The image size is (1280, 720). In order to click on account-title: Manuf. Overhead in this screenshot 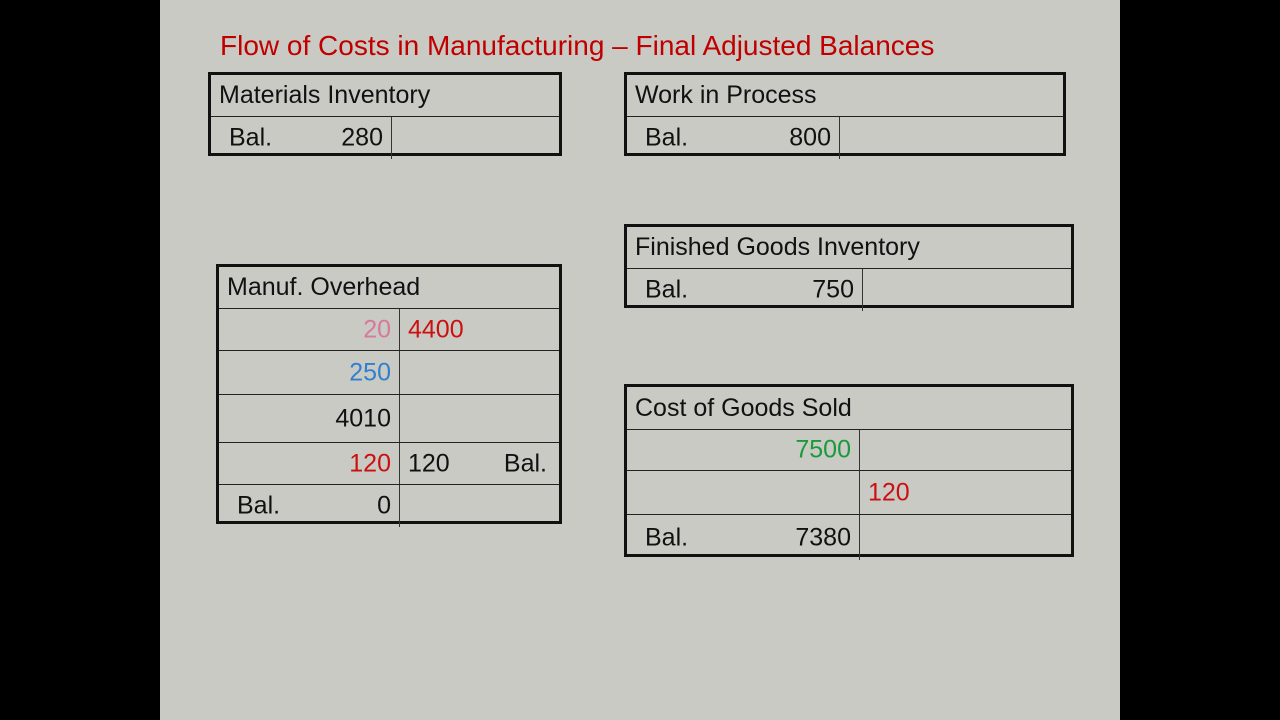, I will do `click(389, 288)`.